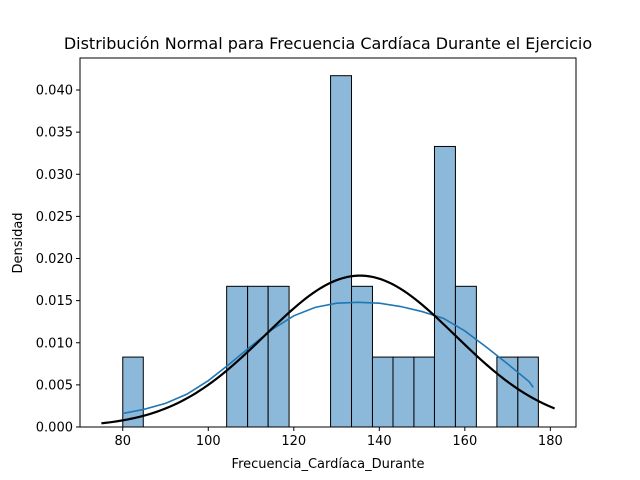 The image size is (640, 480). Describe the element at coordinates (54, 343) in the screenshot. I see `y-tick-label: 0.010` at that location.